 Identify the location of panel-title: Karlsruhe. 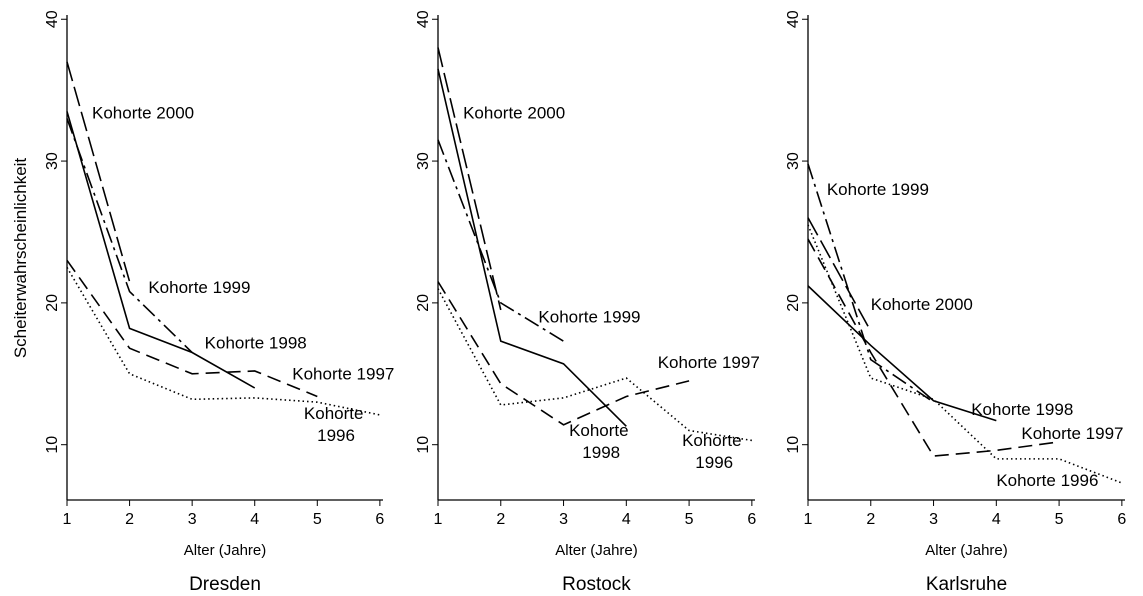
(966, 584).